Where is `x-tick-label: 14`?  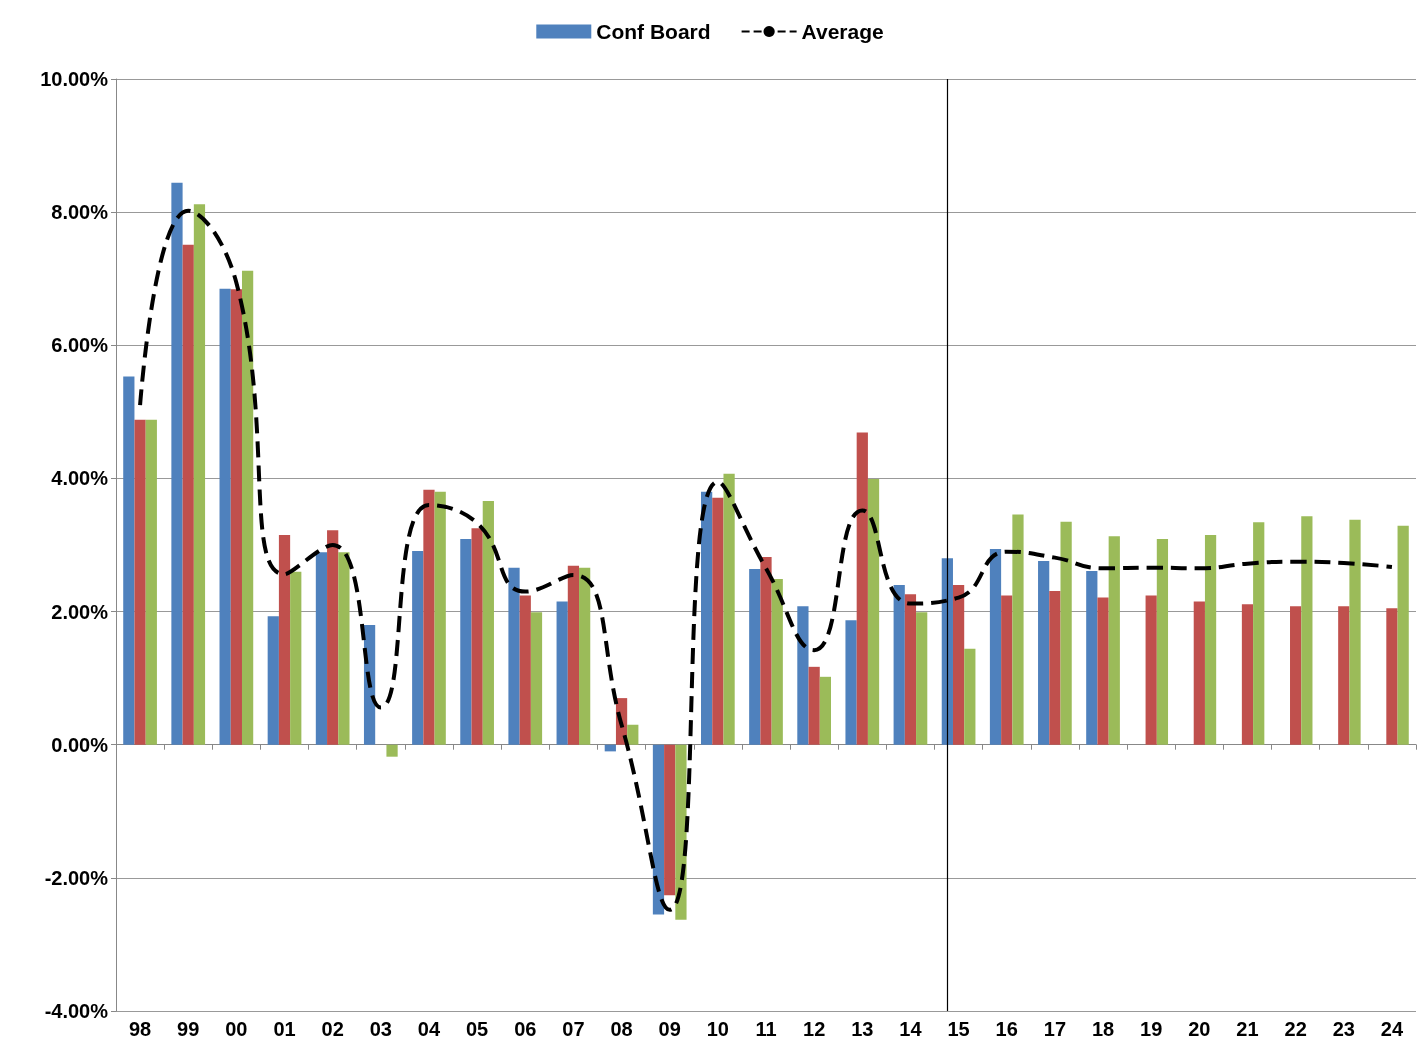 x-tick-label: 14 is located at coordinates (911, 1028).